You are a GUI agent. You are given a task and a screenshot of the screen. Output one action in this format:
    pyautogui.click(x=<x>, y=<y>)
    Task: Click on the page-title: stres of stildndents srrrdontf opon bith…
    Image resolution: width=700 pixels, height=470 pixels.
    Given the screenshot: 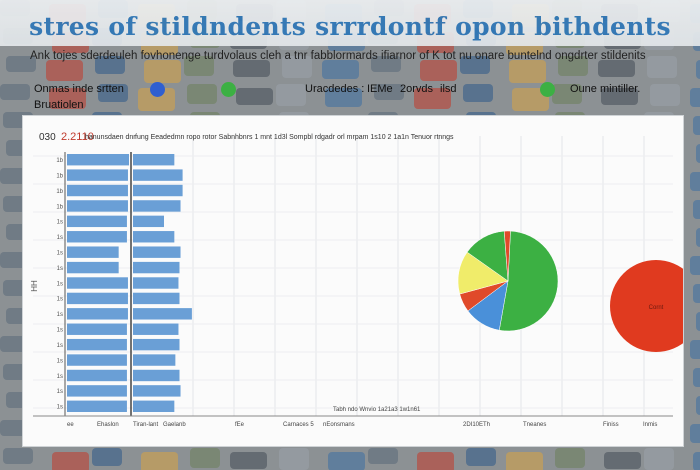 What is the action you would take?
    pyautogui.click(x=350, y=26)
    